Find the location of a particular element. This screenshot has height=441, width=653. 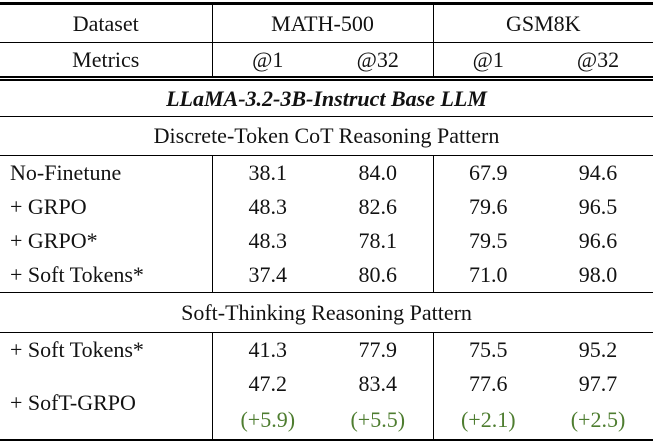

gsm8k-at32-value: 97.7 is located at coordinates (598, 383).